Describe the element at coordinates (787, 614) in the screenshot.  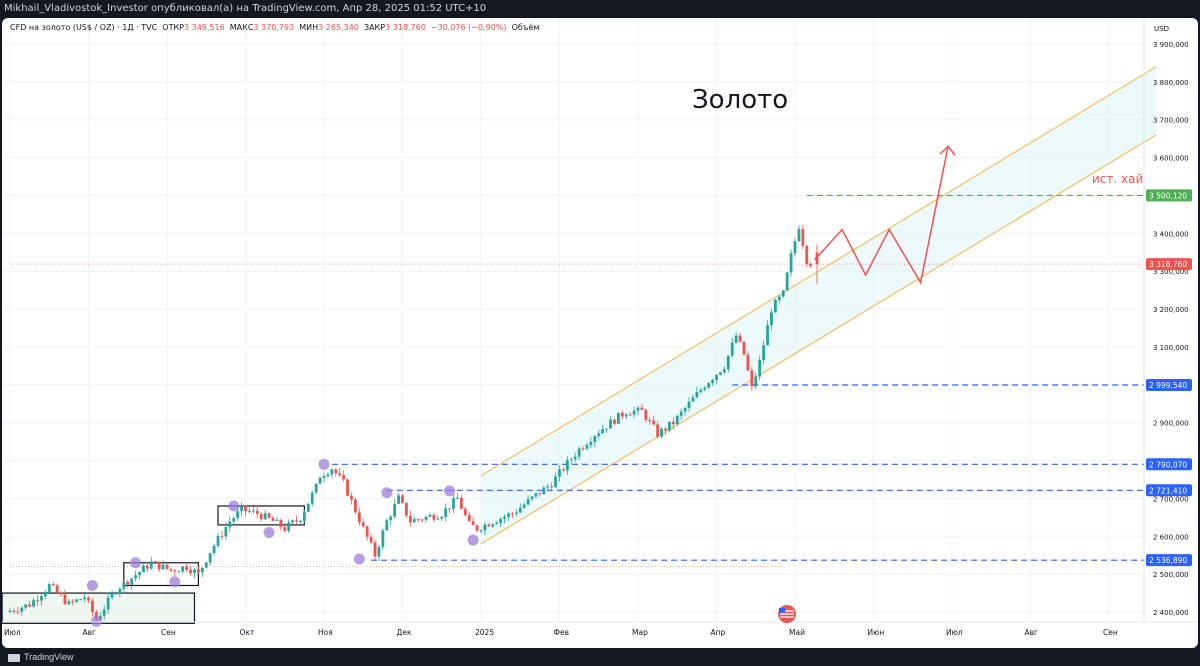
I see `flag-icon` at that location.